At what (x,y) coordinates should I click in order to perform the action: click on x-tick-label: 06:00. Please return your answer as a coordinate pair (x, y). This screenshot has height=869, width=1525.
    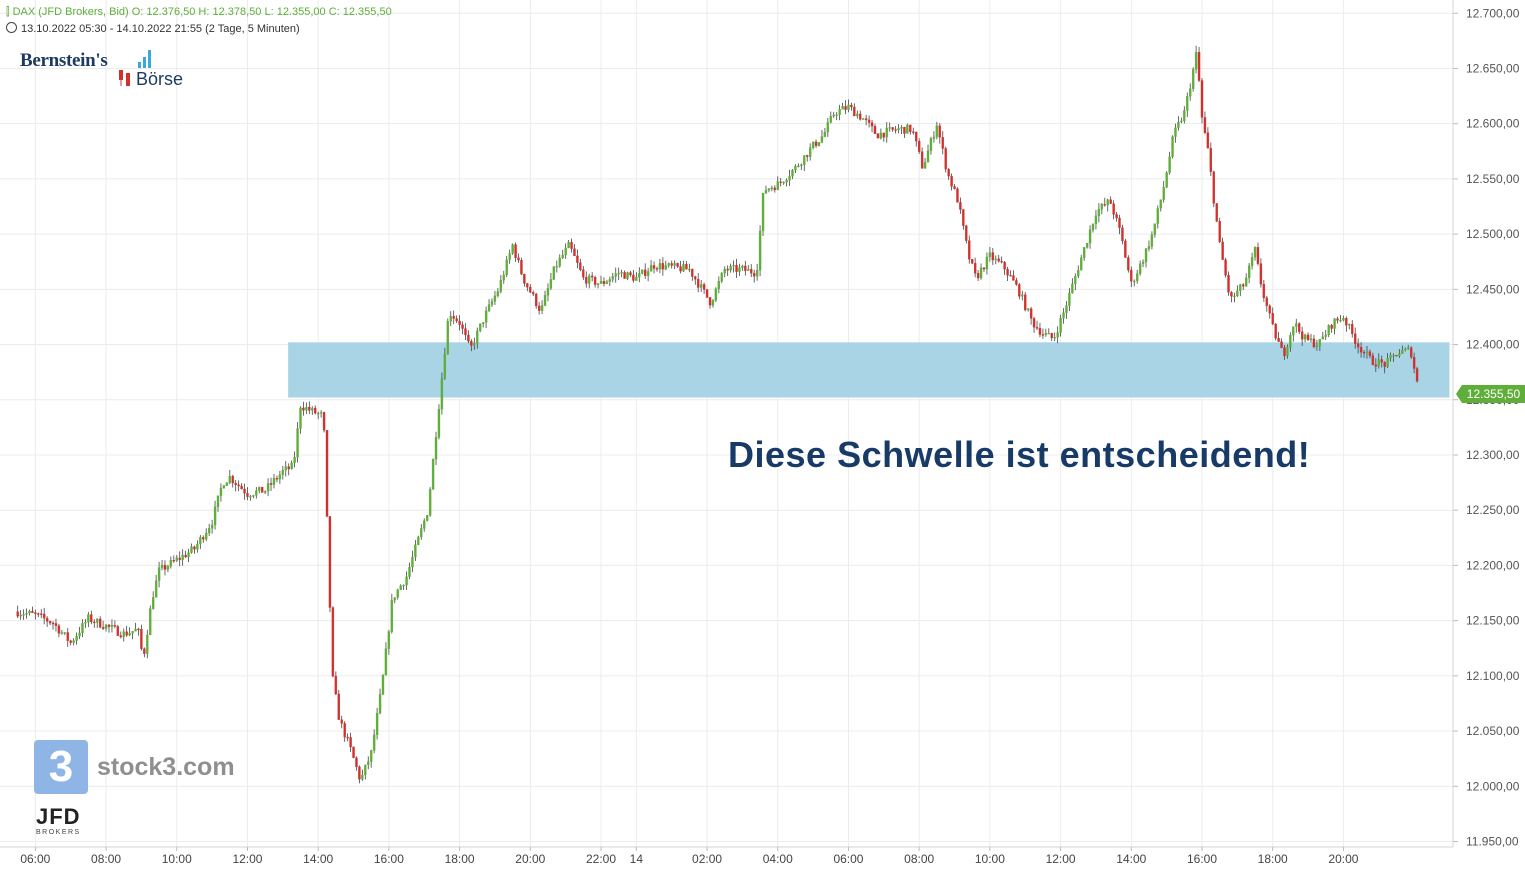
    Looking at the image, I should click on (35, 859).